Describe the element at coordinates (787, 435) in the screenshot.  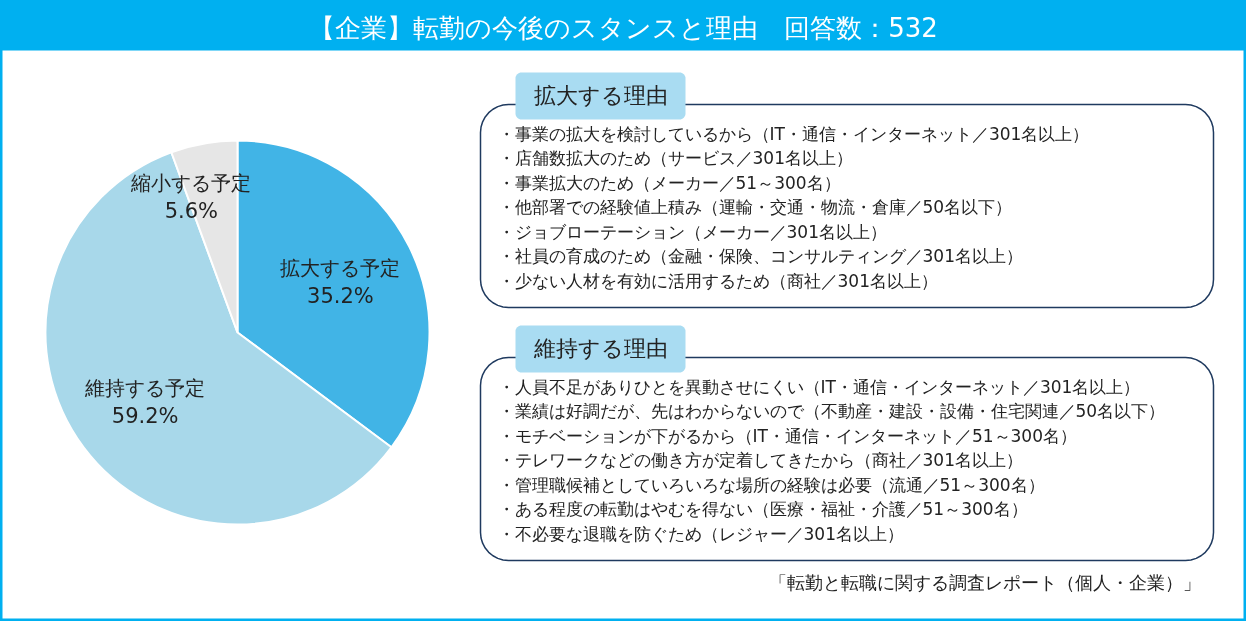
I see `text: ・モチベーションが下がるから（IT・通信・インターネット／51～300名）` at that location.